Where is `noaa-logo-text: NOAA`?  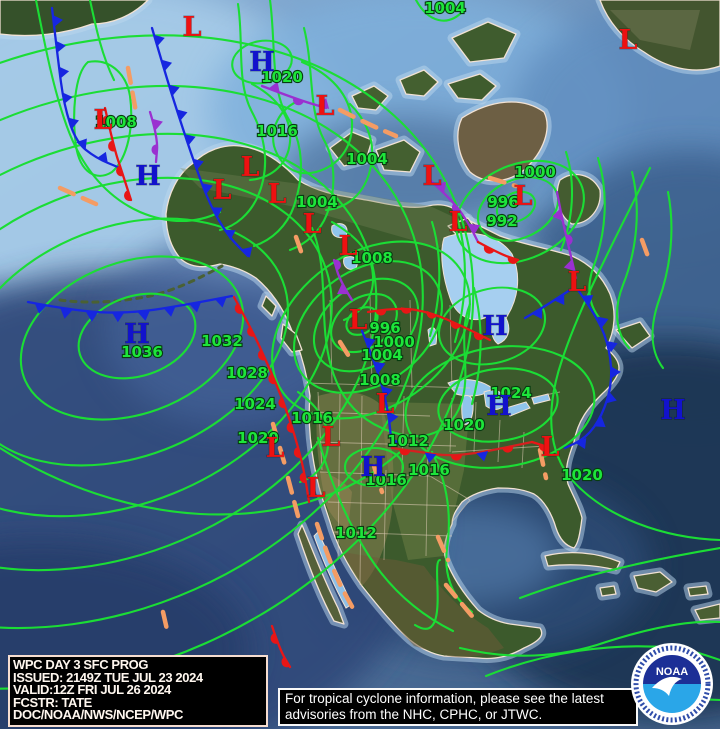 noaa-logo-text: NOAA is located at coordinates (672, 672).